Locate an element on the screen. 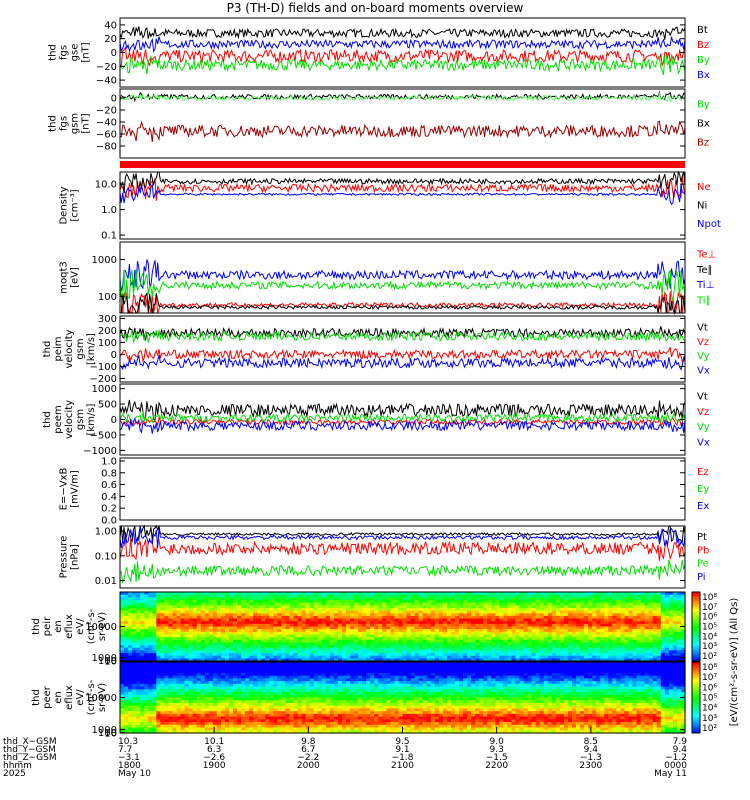 The image size is (750, 800). y-tick-label: 1.0 is located at coordinates (109, 210).